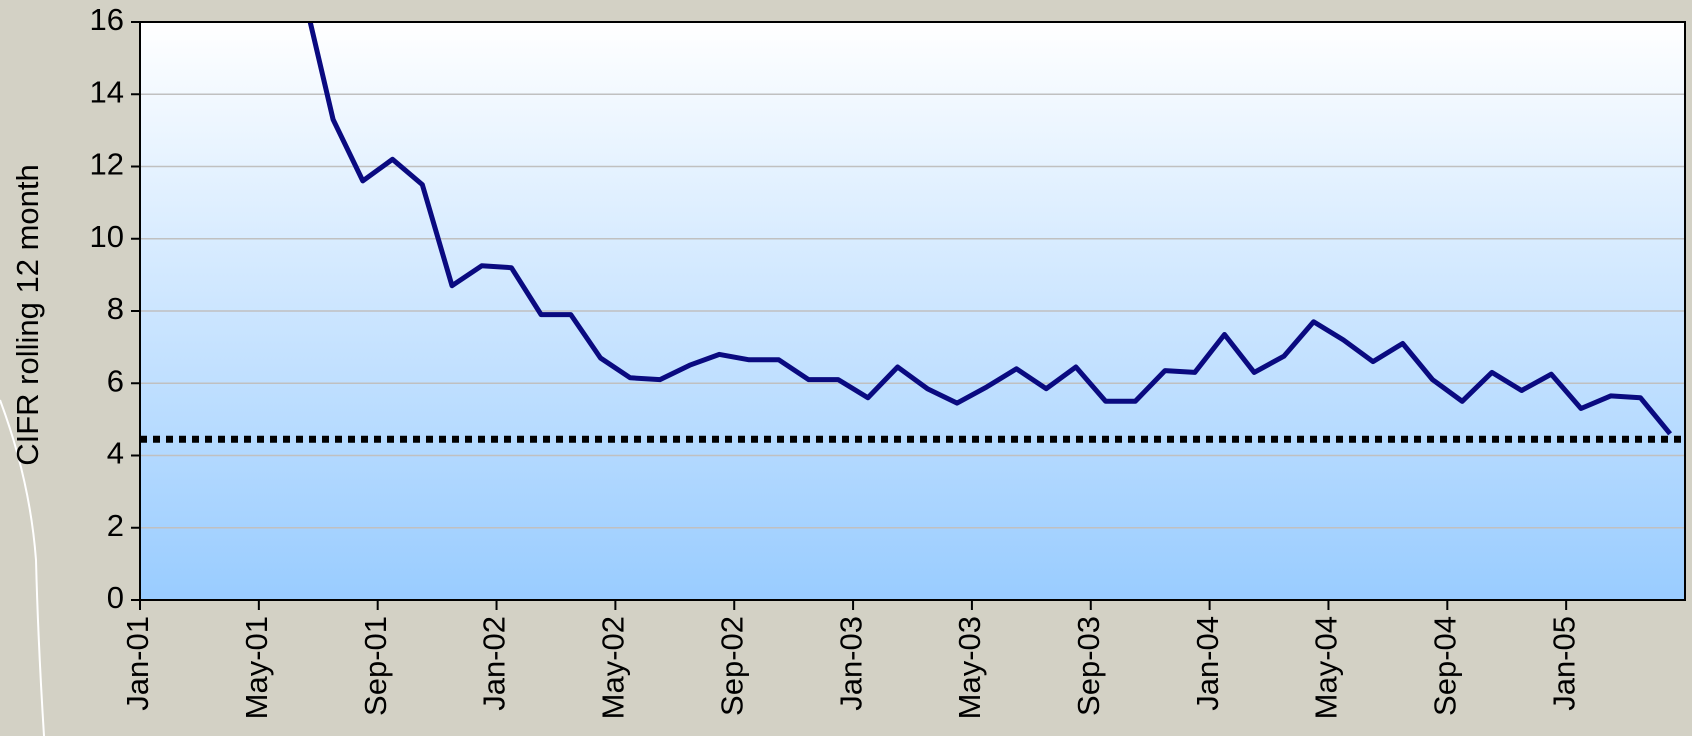 The width and height of the screenshot is (1692, 736). Describe the element at coordinates (494, 663) in the screenshot. I see `x-tick-label: Jan-02` at that location.